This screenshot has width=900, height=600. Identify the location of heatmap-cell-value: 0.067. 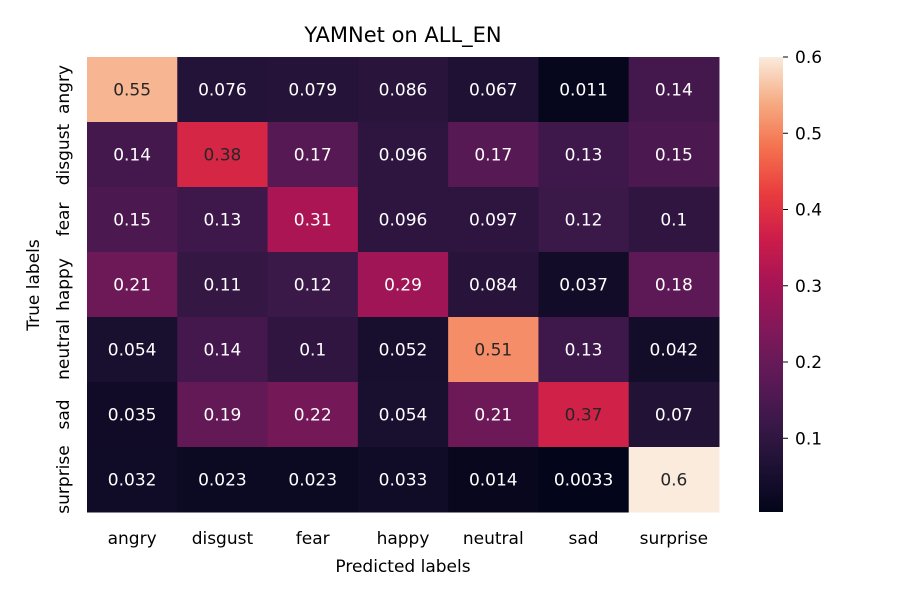
(493, 91).